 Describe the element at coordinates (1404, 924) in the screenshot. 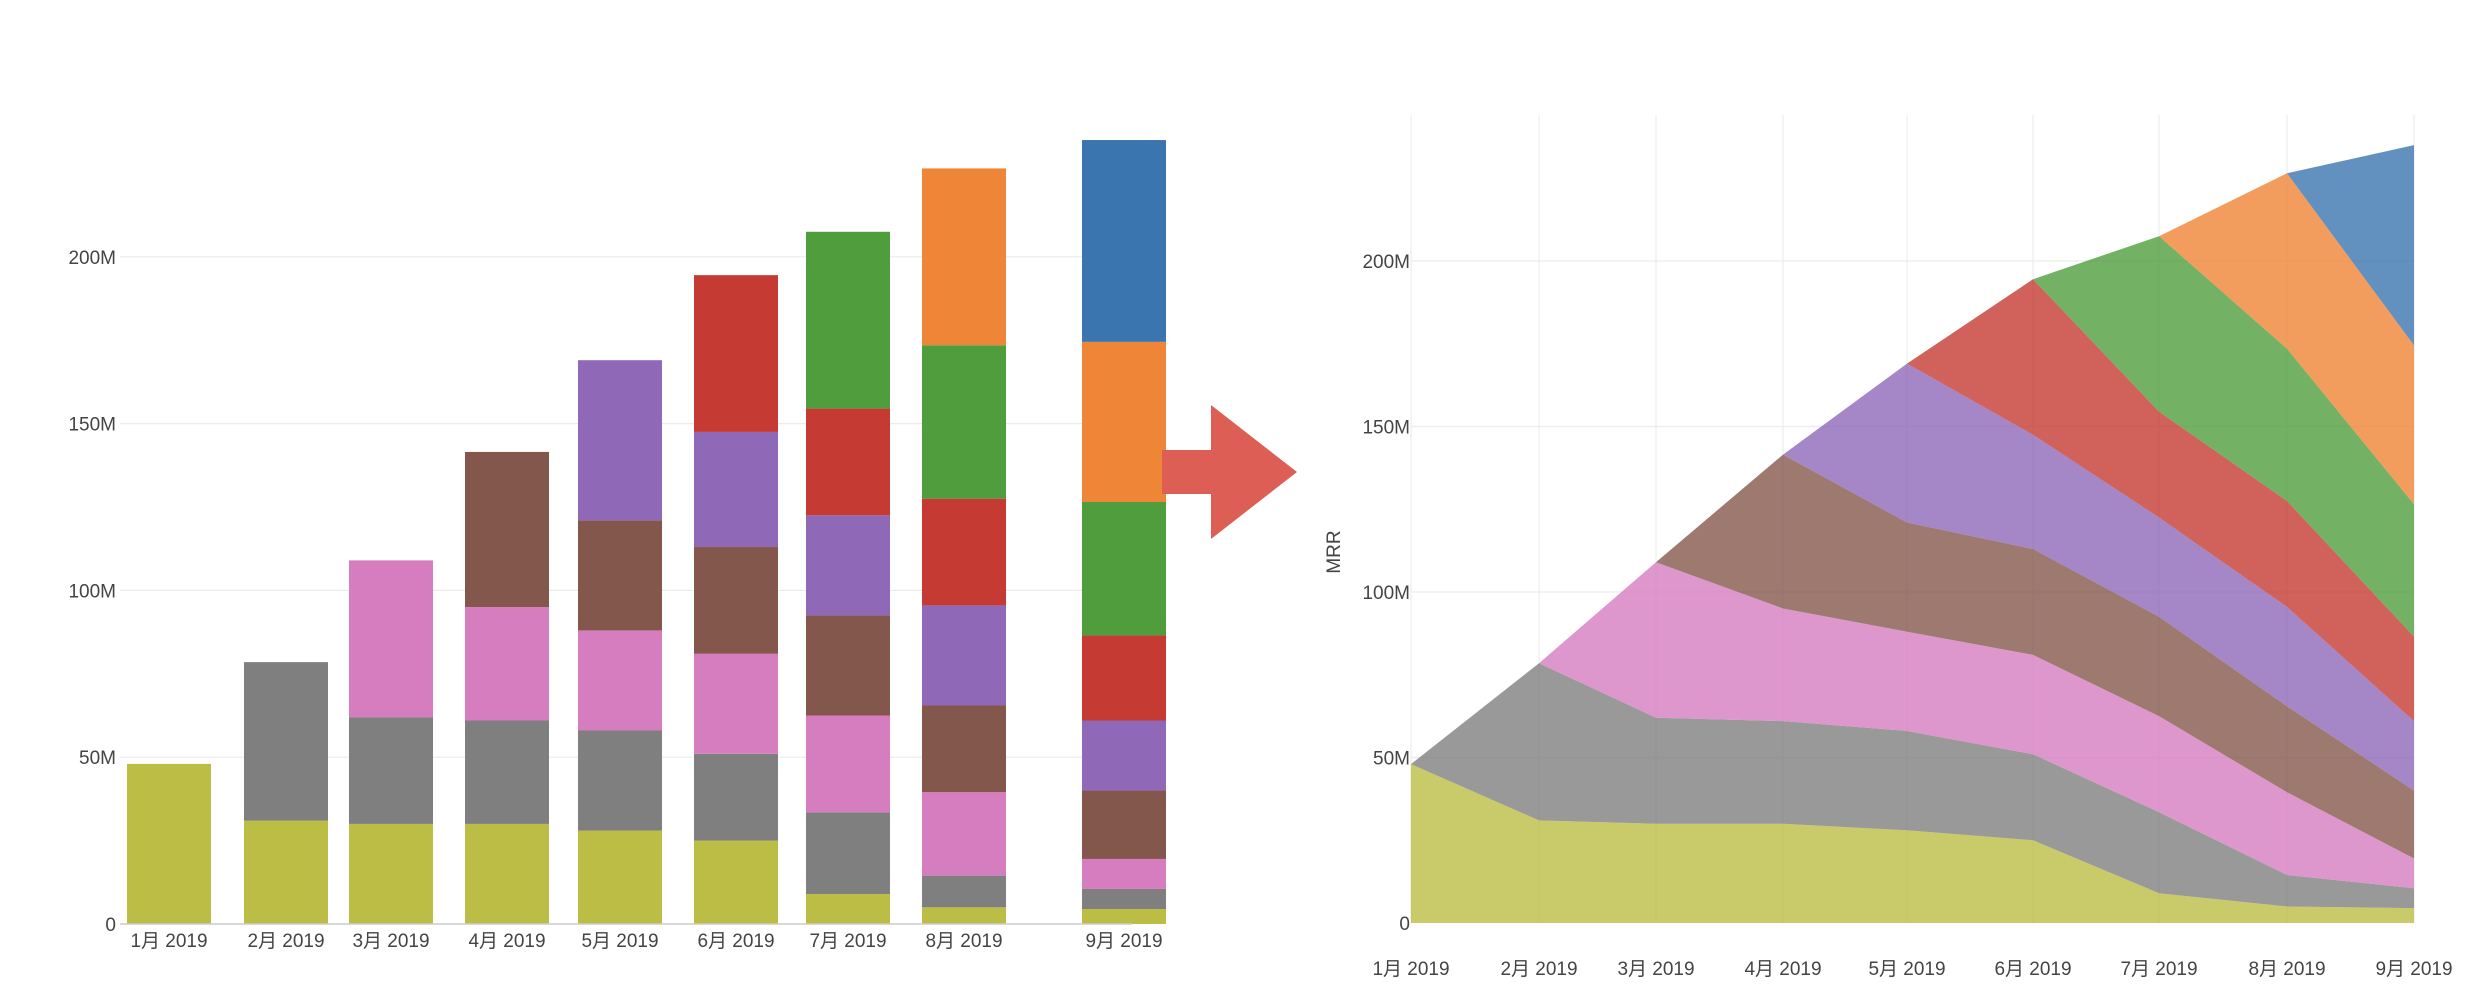

I see `area-chart-y-tick-label: 0` at that location.